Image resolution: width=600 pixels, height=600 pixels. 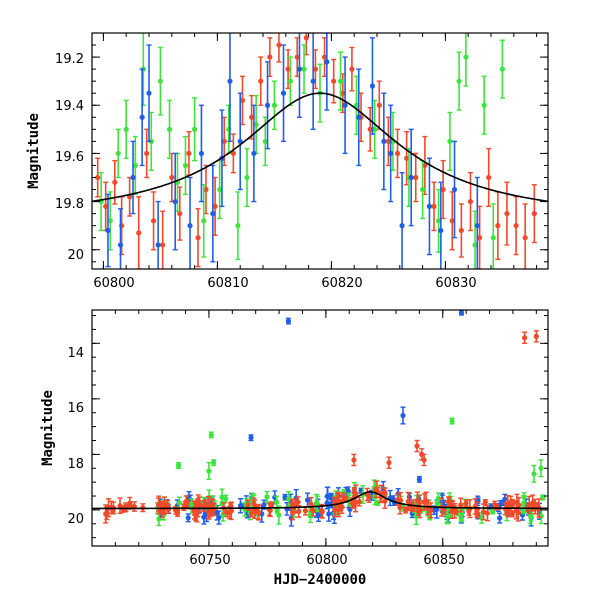 What do you see at coordinates (75, 255) in the screenshot?
I see `top-y-tick-label: 20` at bounding box center [75, 255].